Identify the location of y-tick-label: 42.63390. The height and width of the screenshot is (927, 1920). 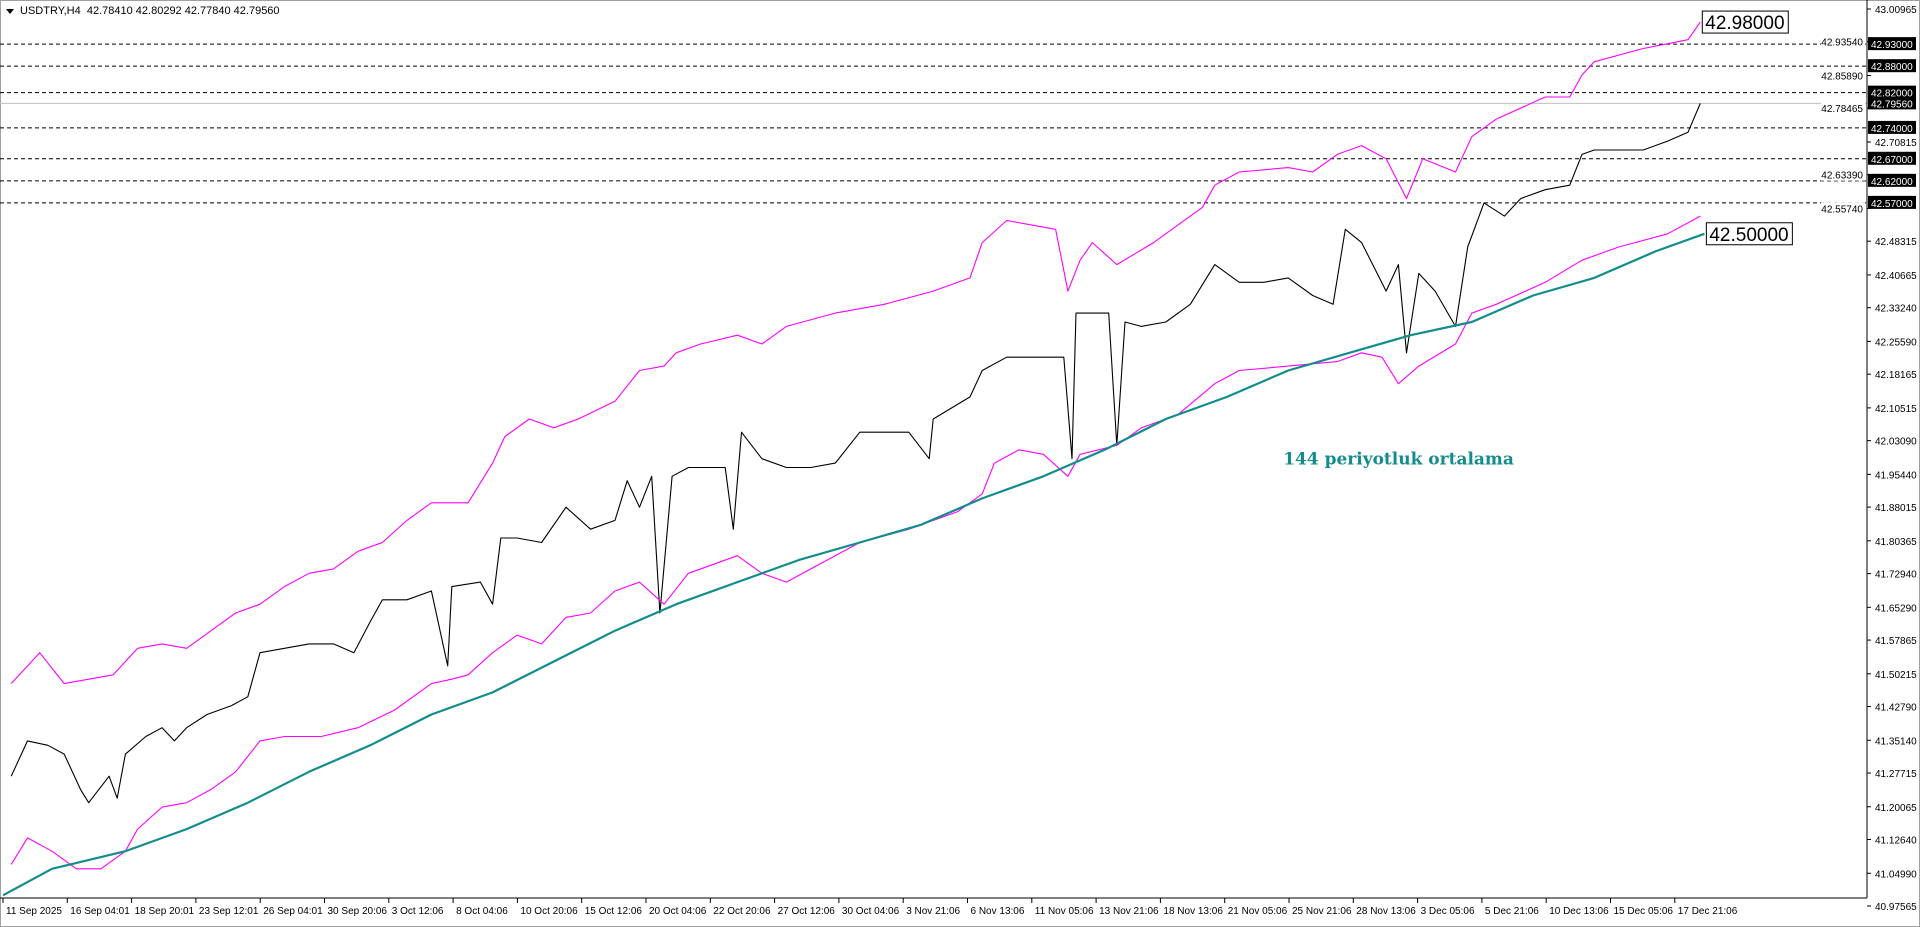
(1842, 176).